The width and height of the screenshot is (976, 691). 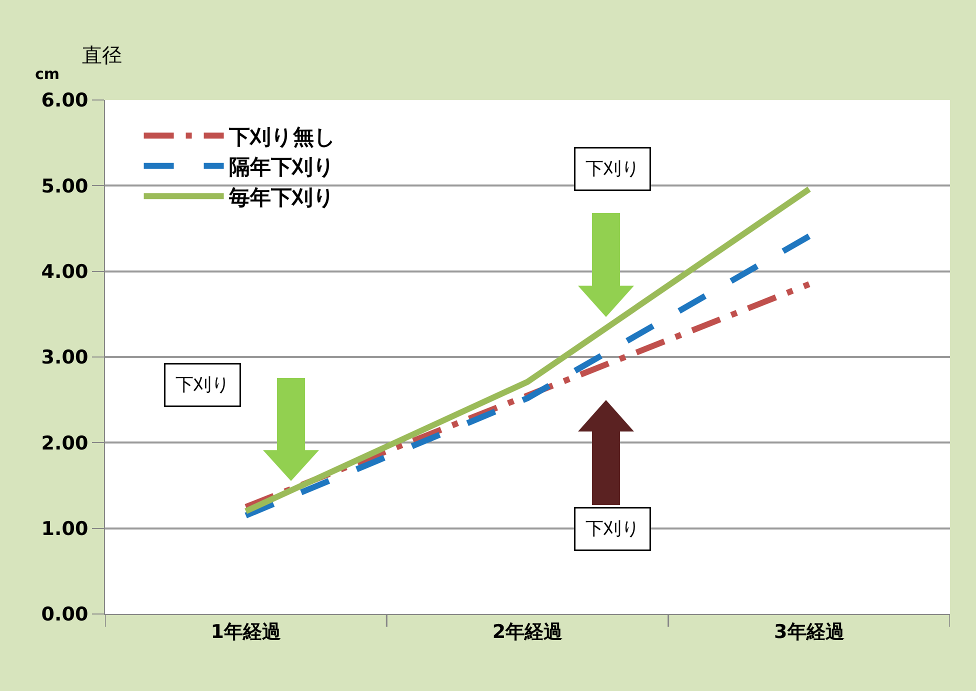 What do you see at coordinates (64, 357) in the screenshot?
I see `y-tick-label: 3.00` at bounding box center [64, 357].